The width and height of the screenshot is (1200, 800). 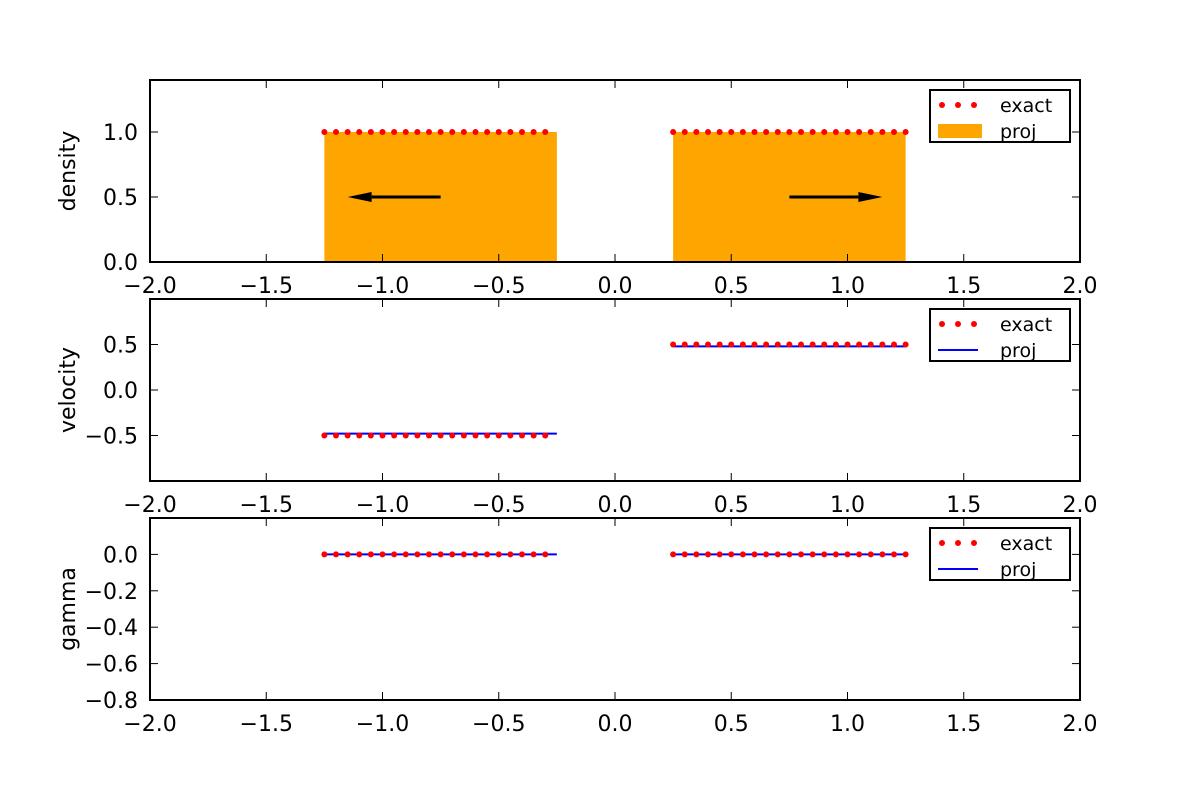 I want to click on y-axis-label: density, so click(x=68, y=171).